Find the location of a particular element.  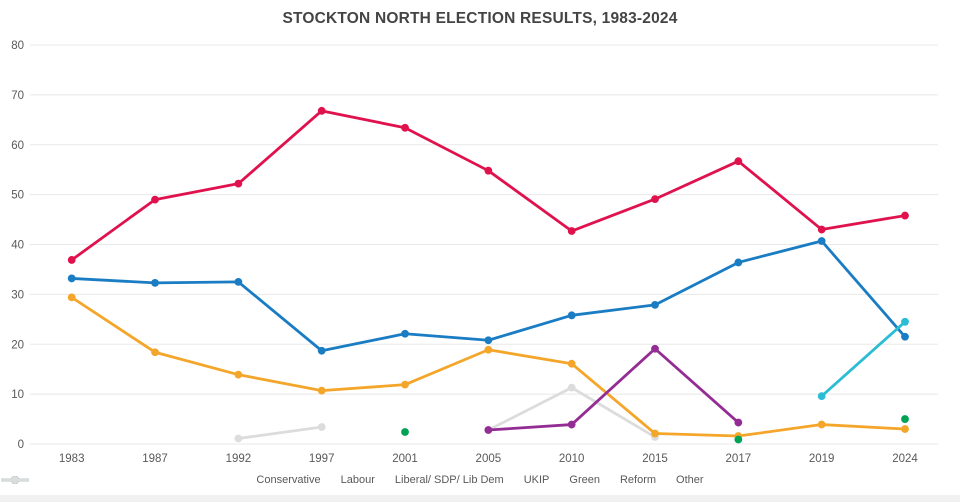

data-point-labour-2019 is located at coordinates (821, 229).